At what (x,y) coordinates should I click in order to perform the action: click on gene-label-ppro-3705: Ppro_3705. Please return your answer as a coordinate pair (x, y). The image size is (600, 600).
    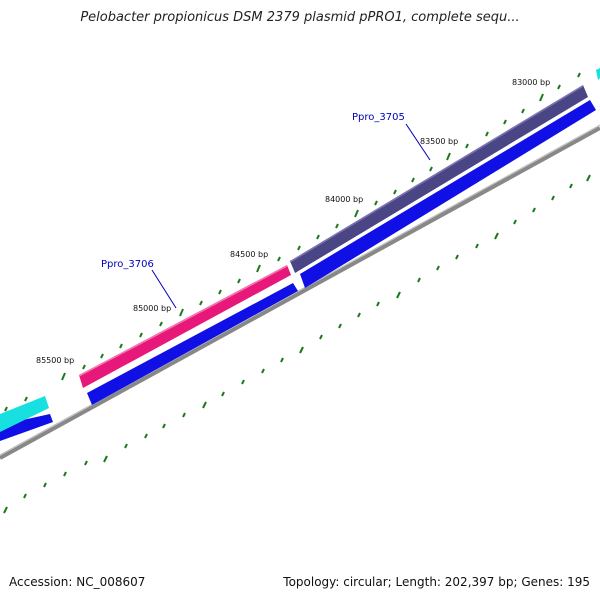
    Looking at the image, I should click on (378, 117).